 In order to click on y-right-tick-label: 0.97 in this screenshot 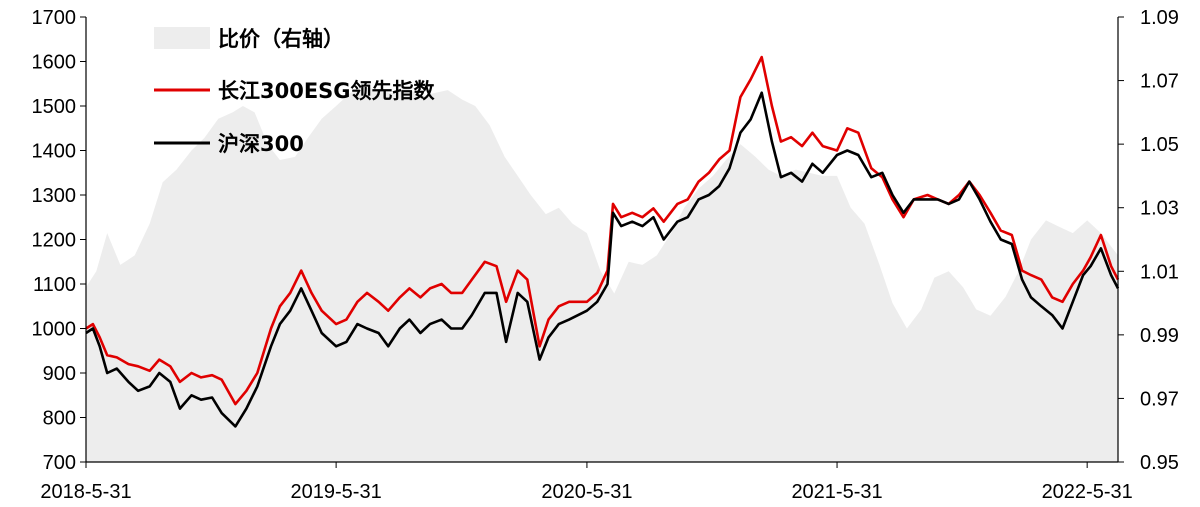, I will do `click(1159, 399)`.